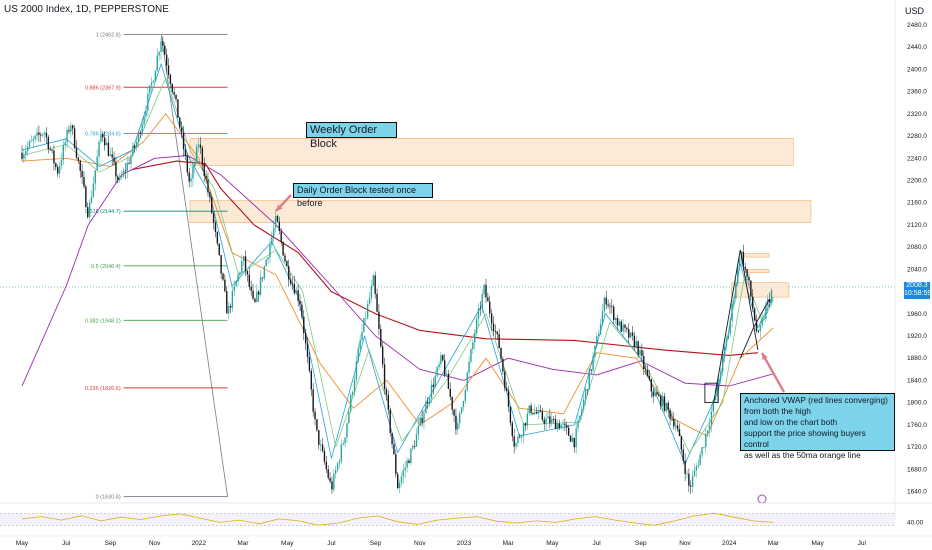 The width and height of the screenshot is (932, 550). Describe the element at coordinates (914, 11) in the screenshot. I see `currency-label: USD` at that location.